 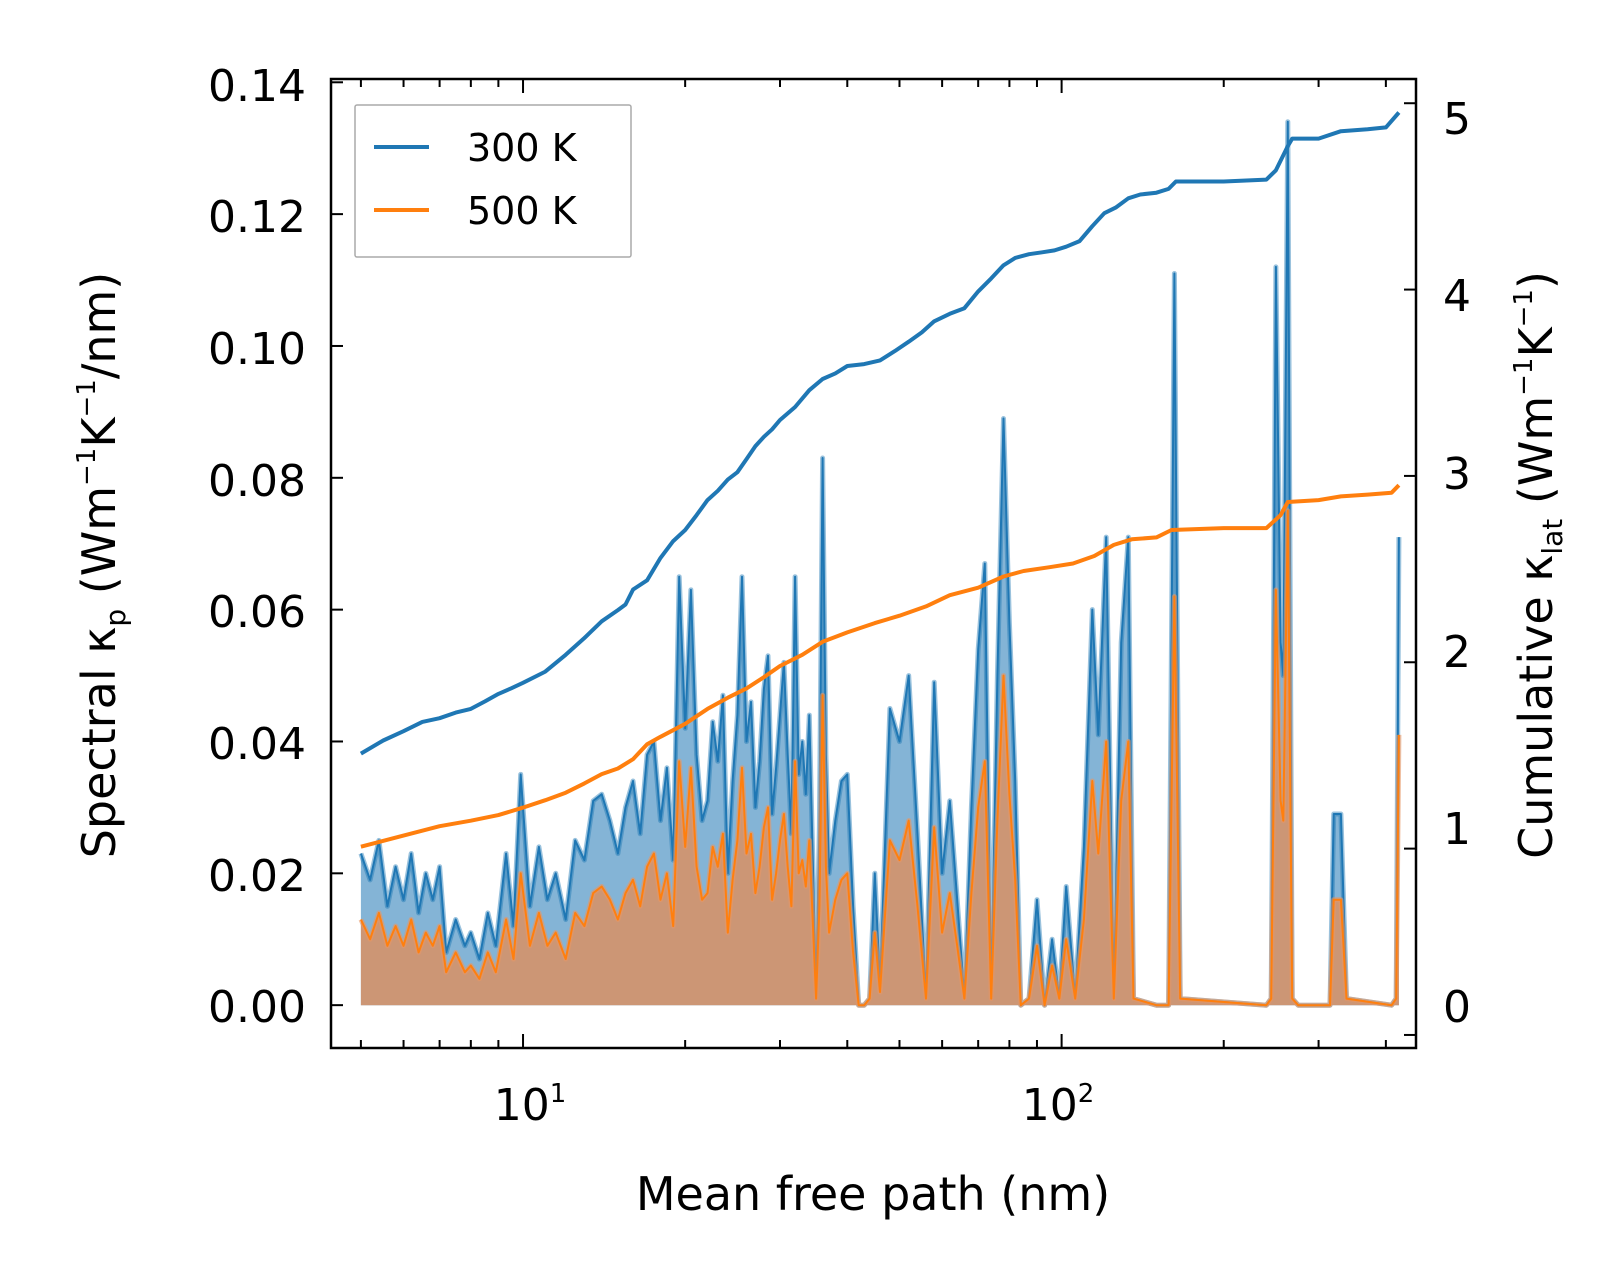 What do you see at coordinates (1457, 474) in the screenshot?
I see `y-right-tick-label: 3` at bounding box center [1457, 474].